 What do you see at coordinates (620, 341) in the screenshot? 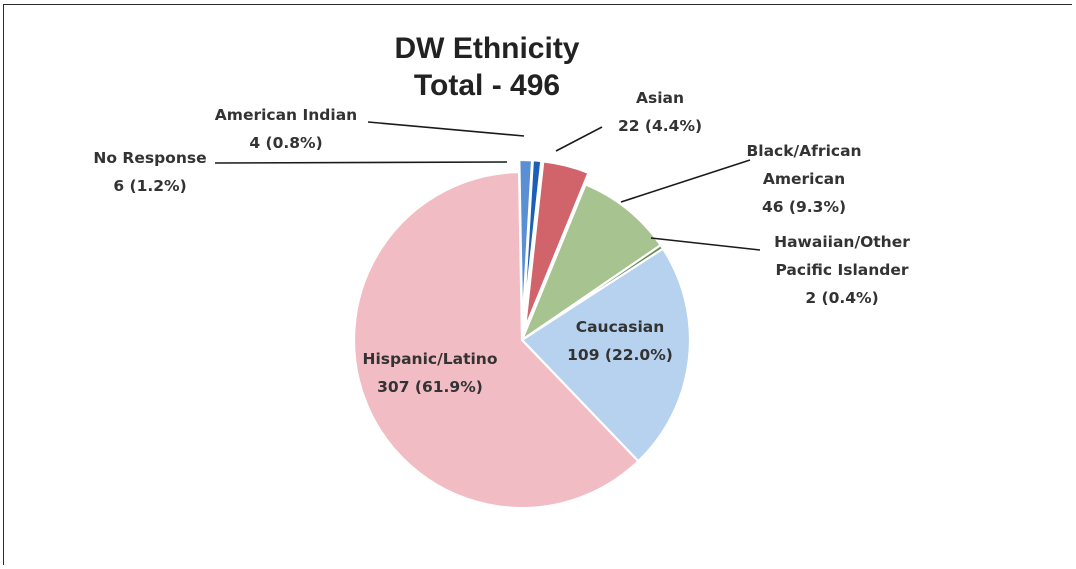
I see `data-label-caucasian: Caucasian 109 (22.0%)` at bounding box center [620, 341].